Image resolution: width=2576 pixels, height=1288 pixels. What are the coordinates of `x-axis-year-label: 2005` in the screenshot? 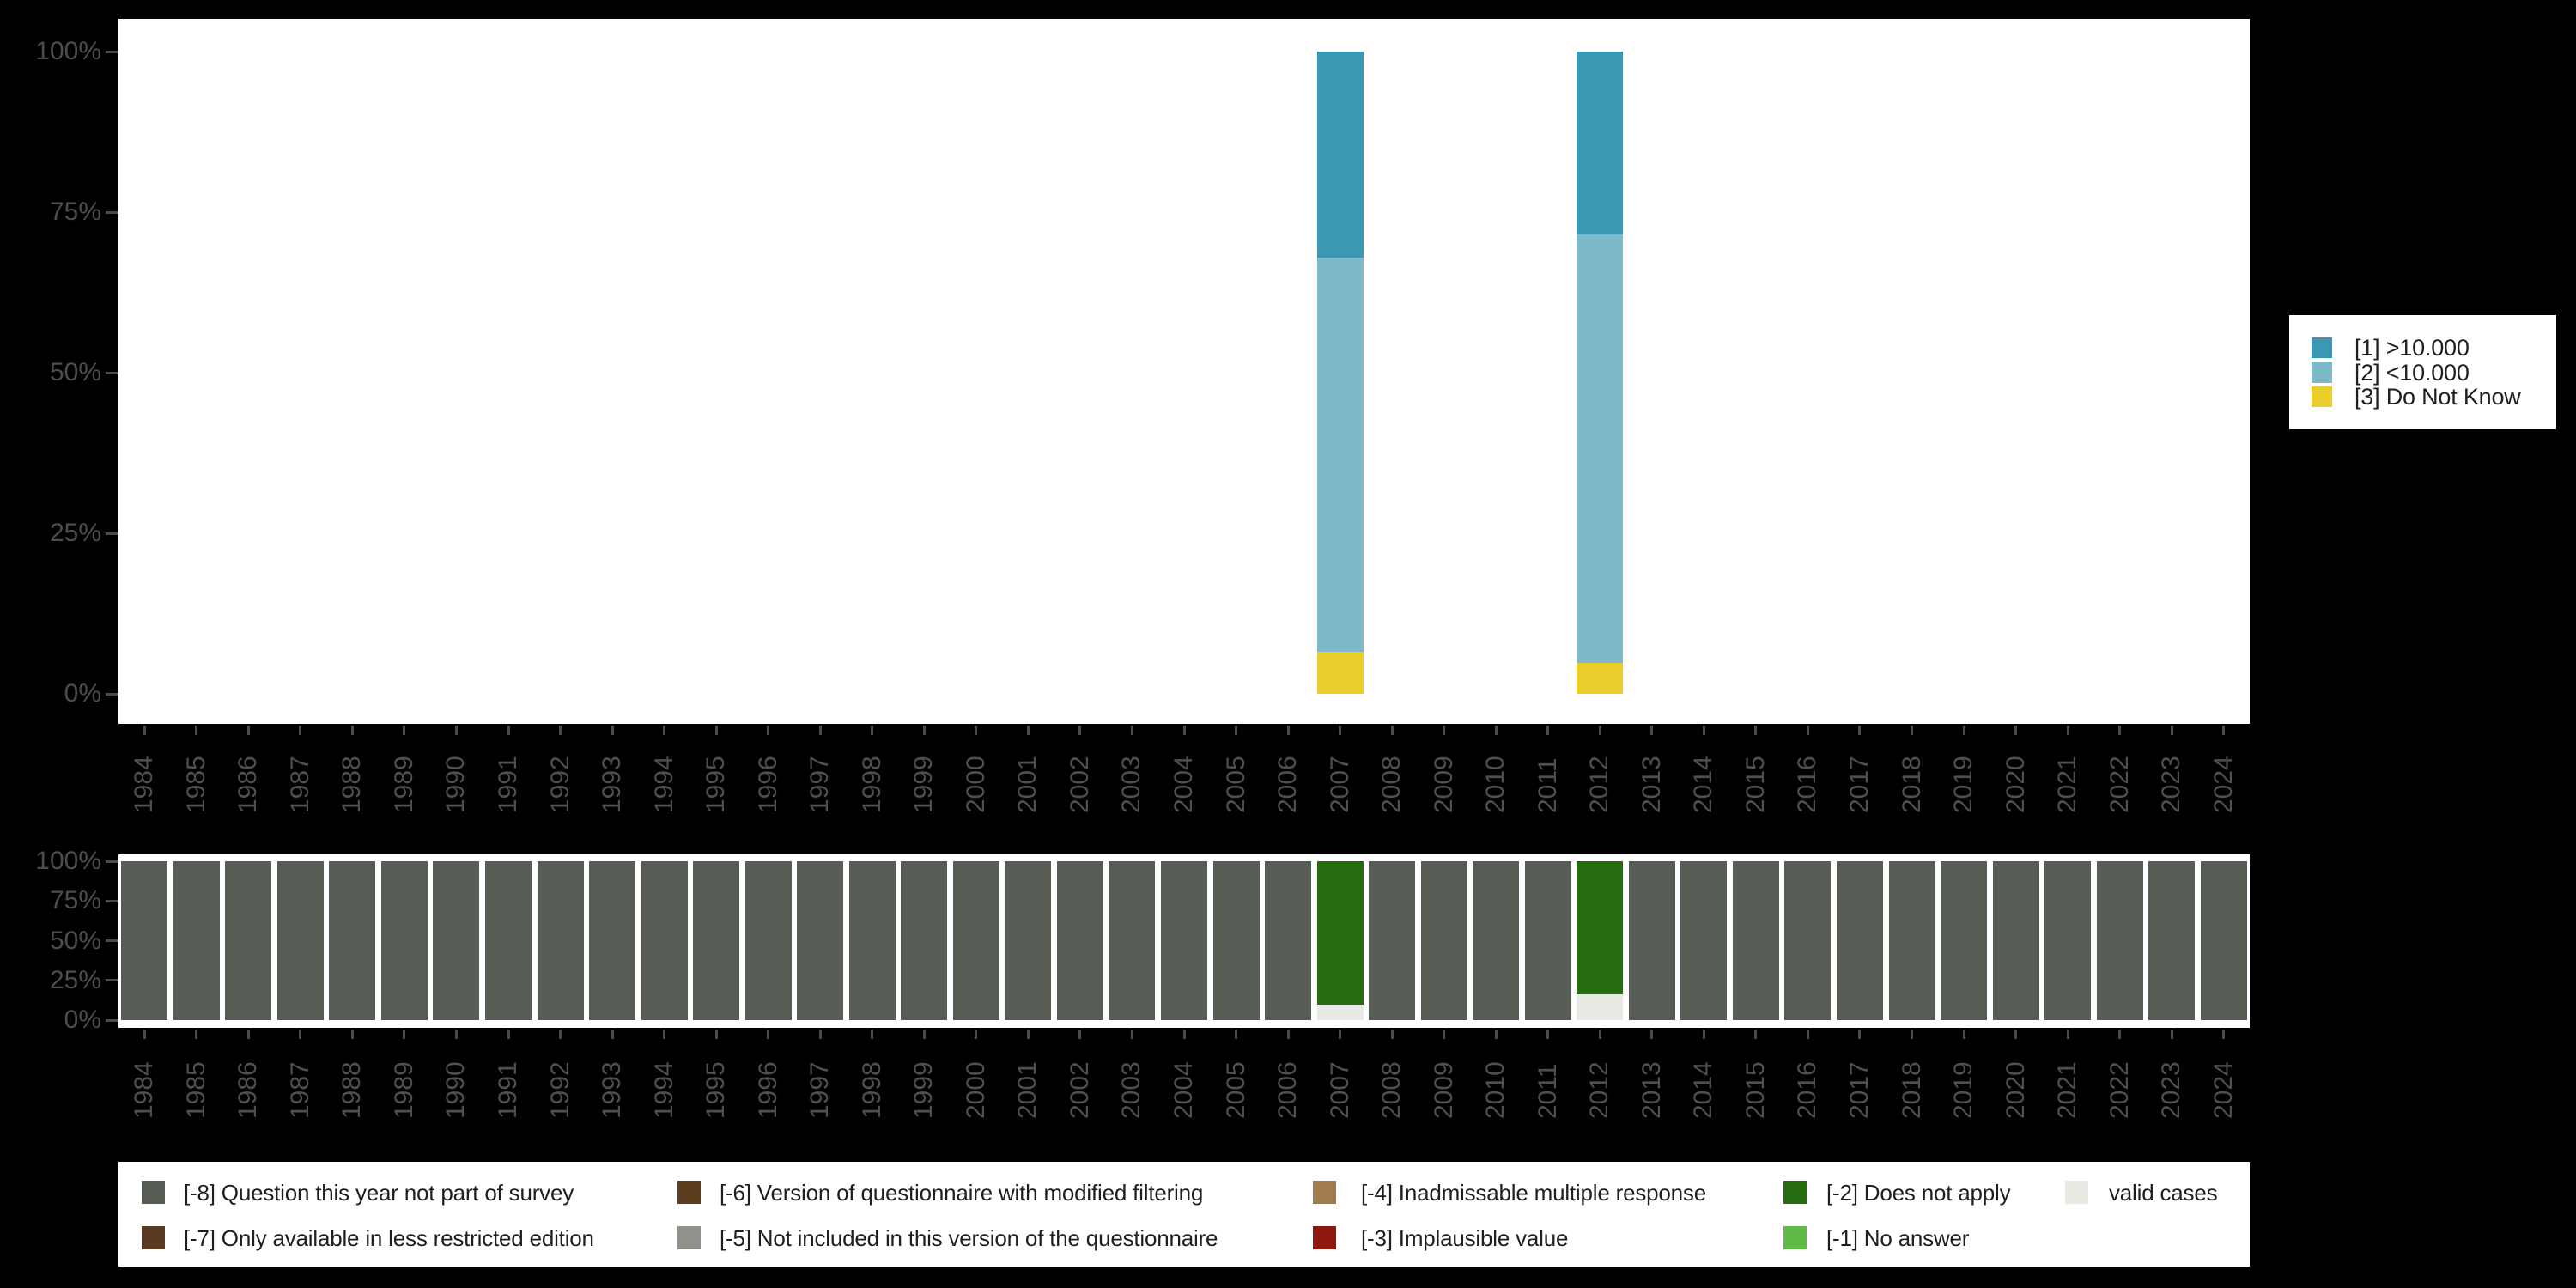 It's located at (1235, 1090).